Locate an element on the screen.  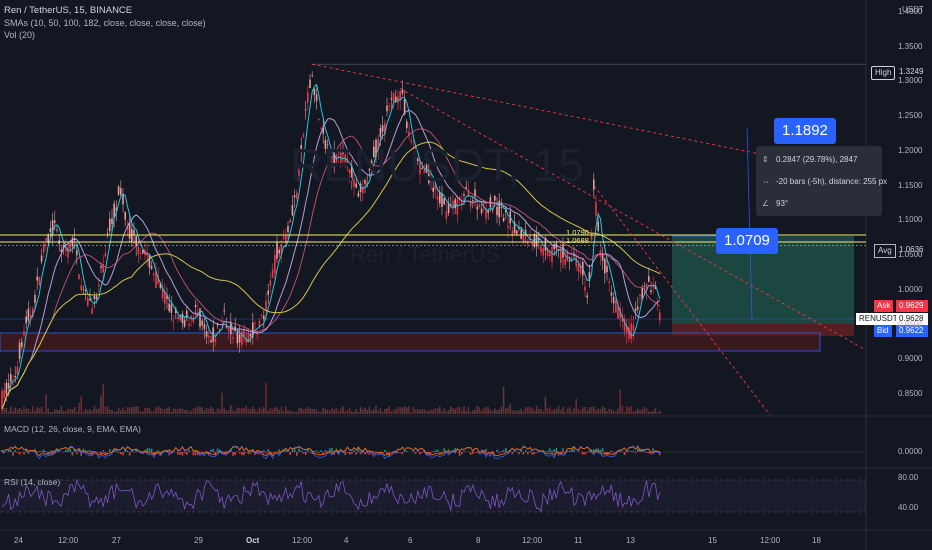
price-tick-label: 1.0000 is located at coordinates (910, 289).